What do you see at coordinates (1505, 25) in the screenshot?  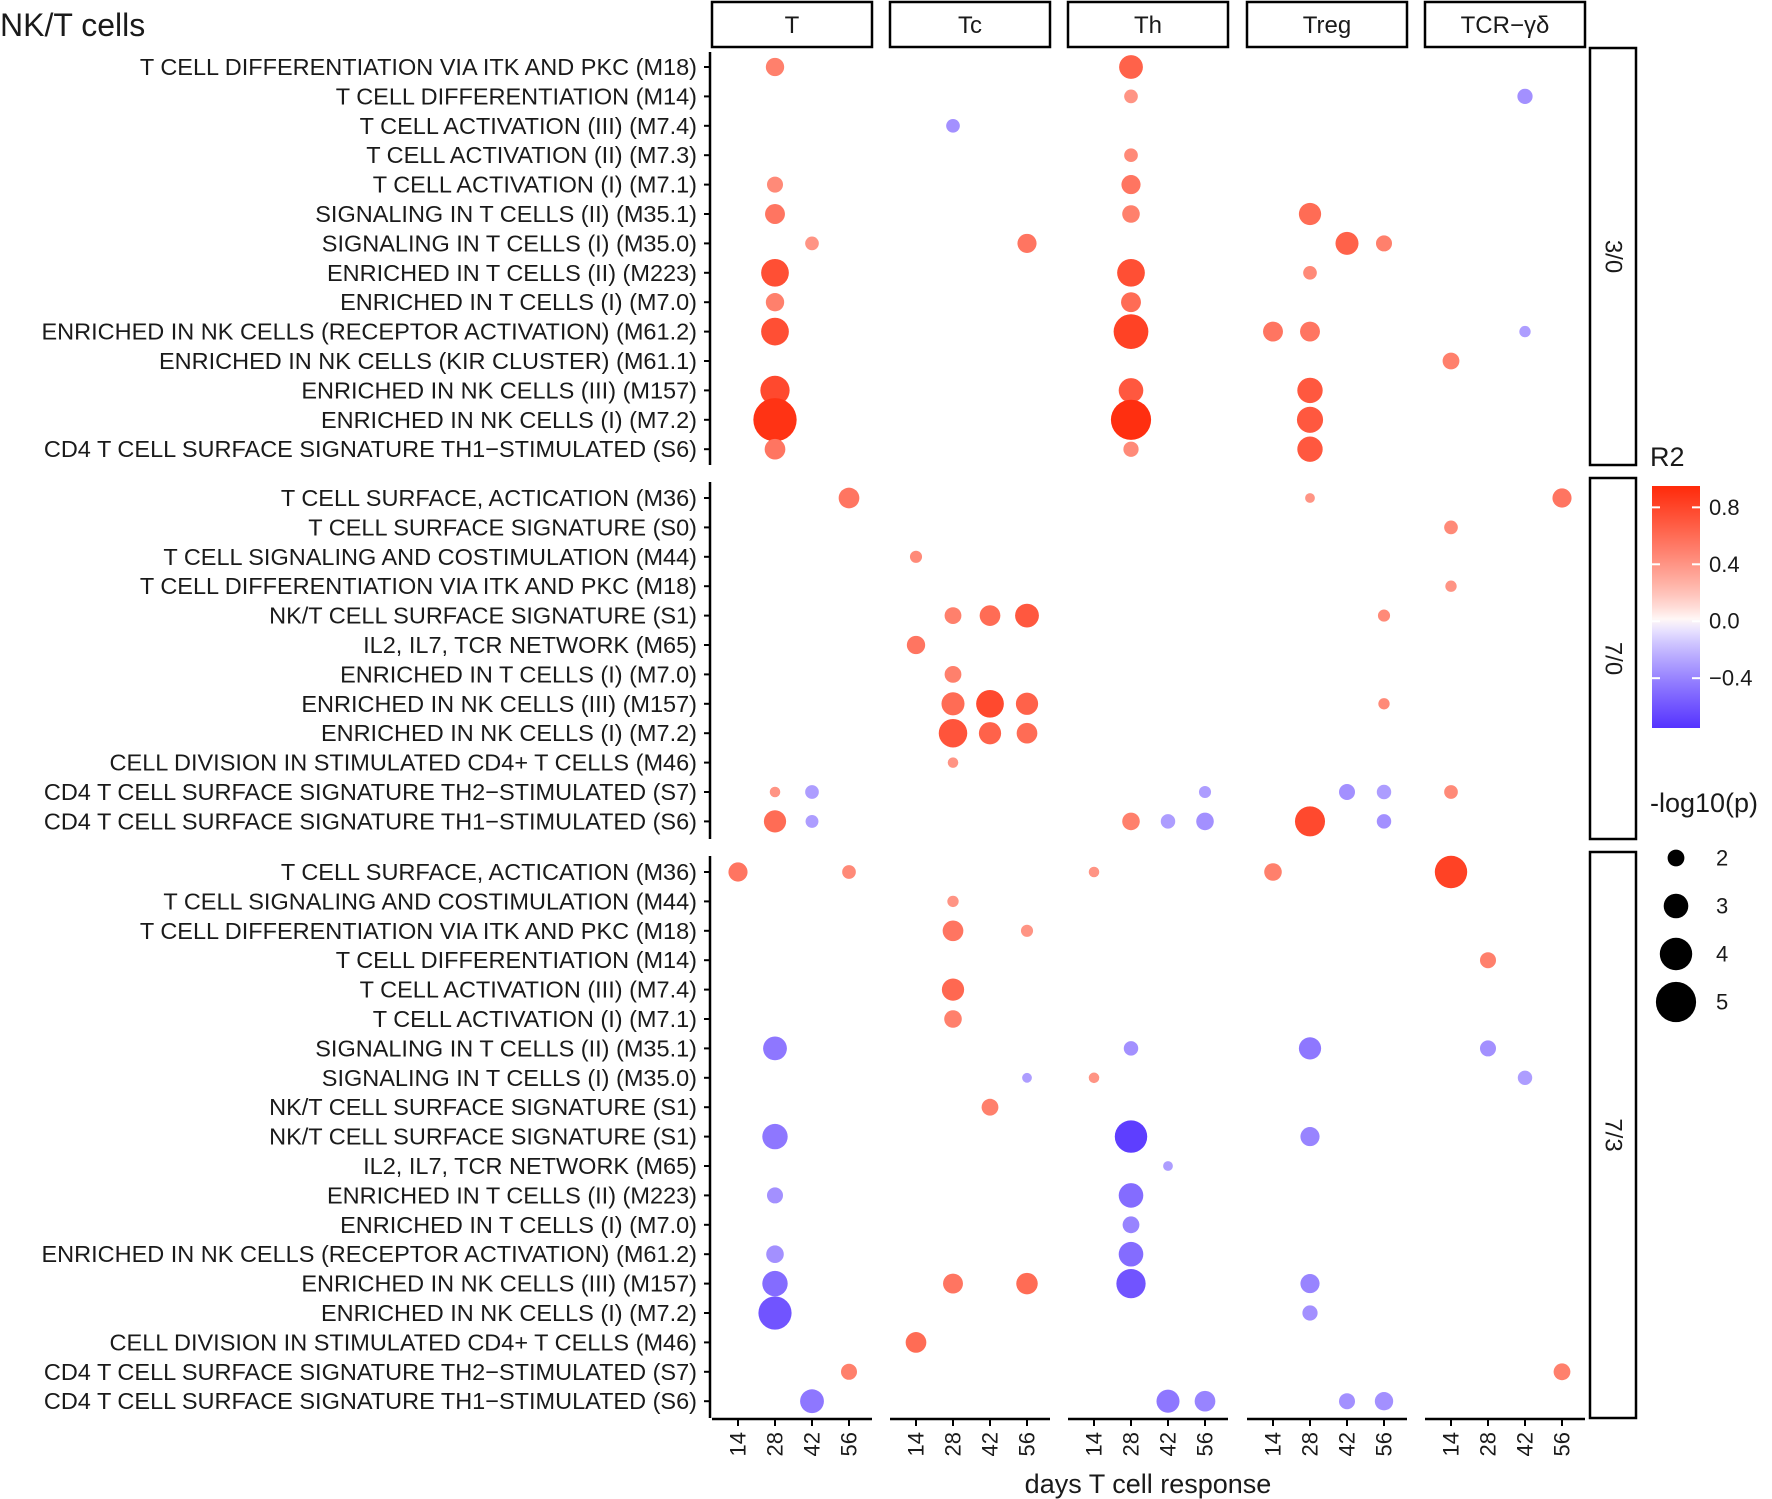 I see `column-panel-label: TCR−γδ` at bounding box center [1505, 25].